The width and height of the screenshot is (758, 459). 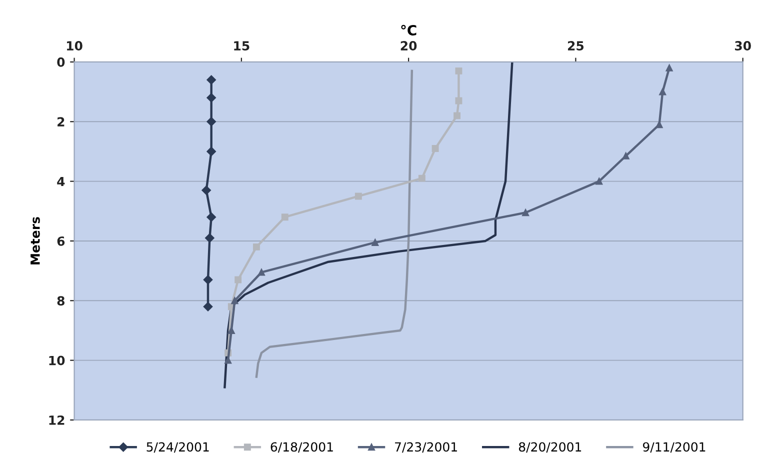 What do you see at coordinates (74, 46) in the screenshot?
I see `x-tick-label: 10` at bounding box center [74, 46].